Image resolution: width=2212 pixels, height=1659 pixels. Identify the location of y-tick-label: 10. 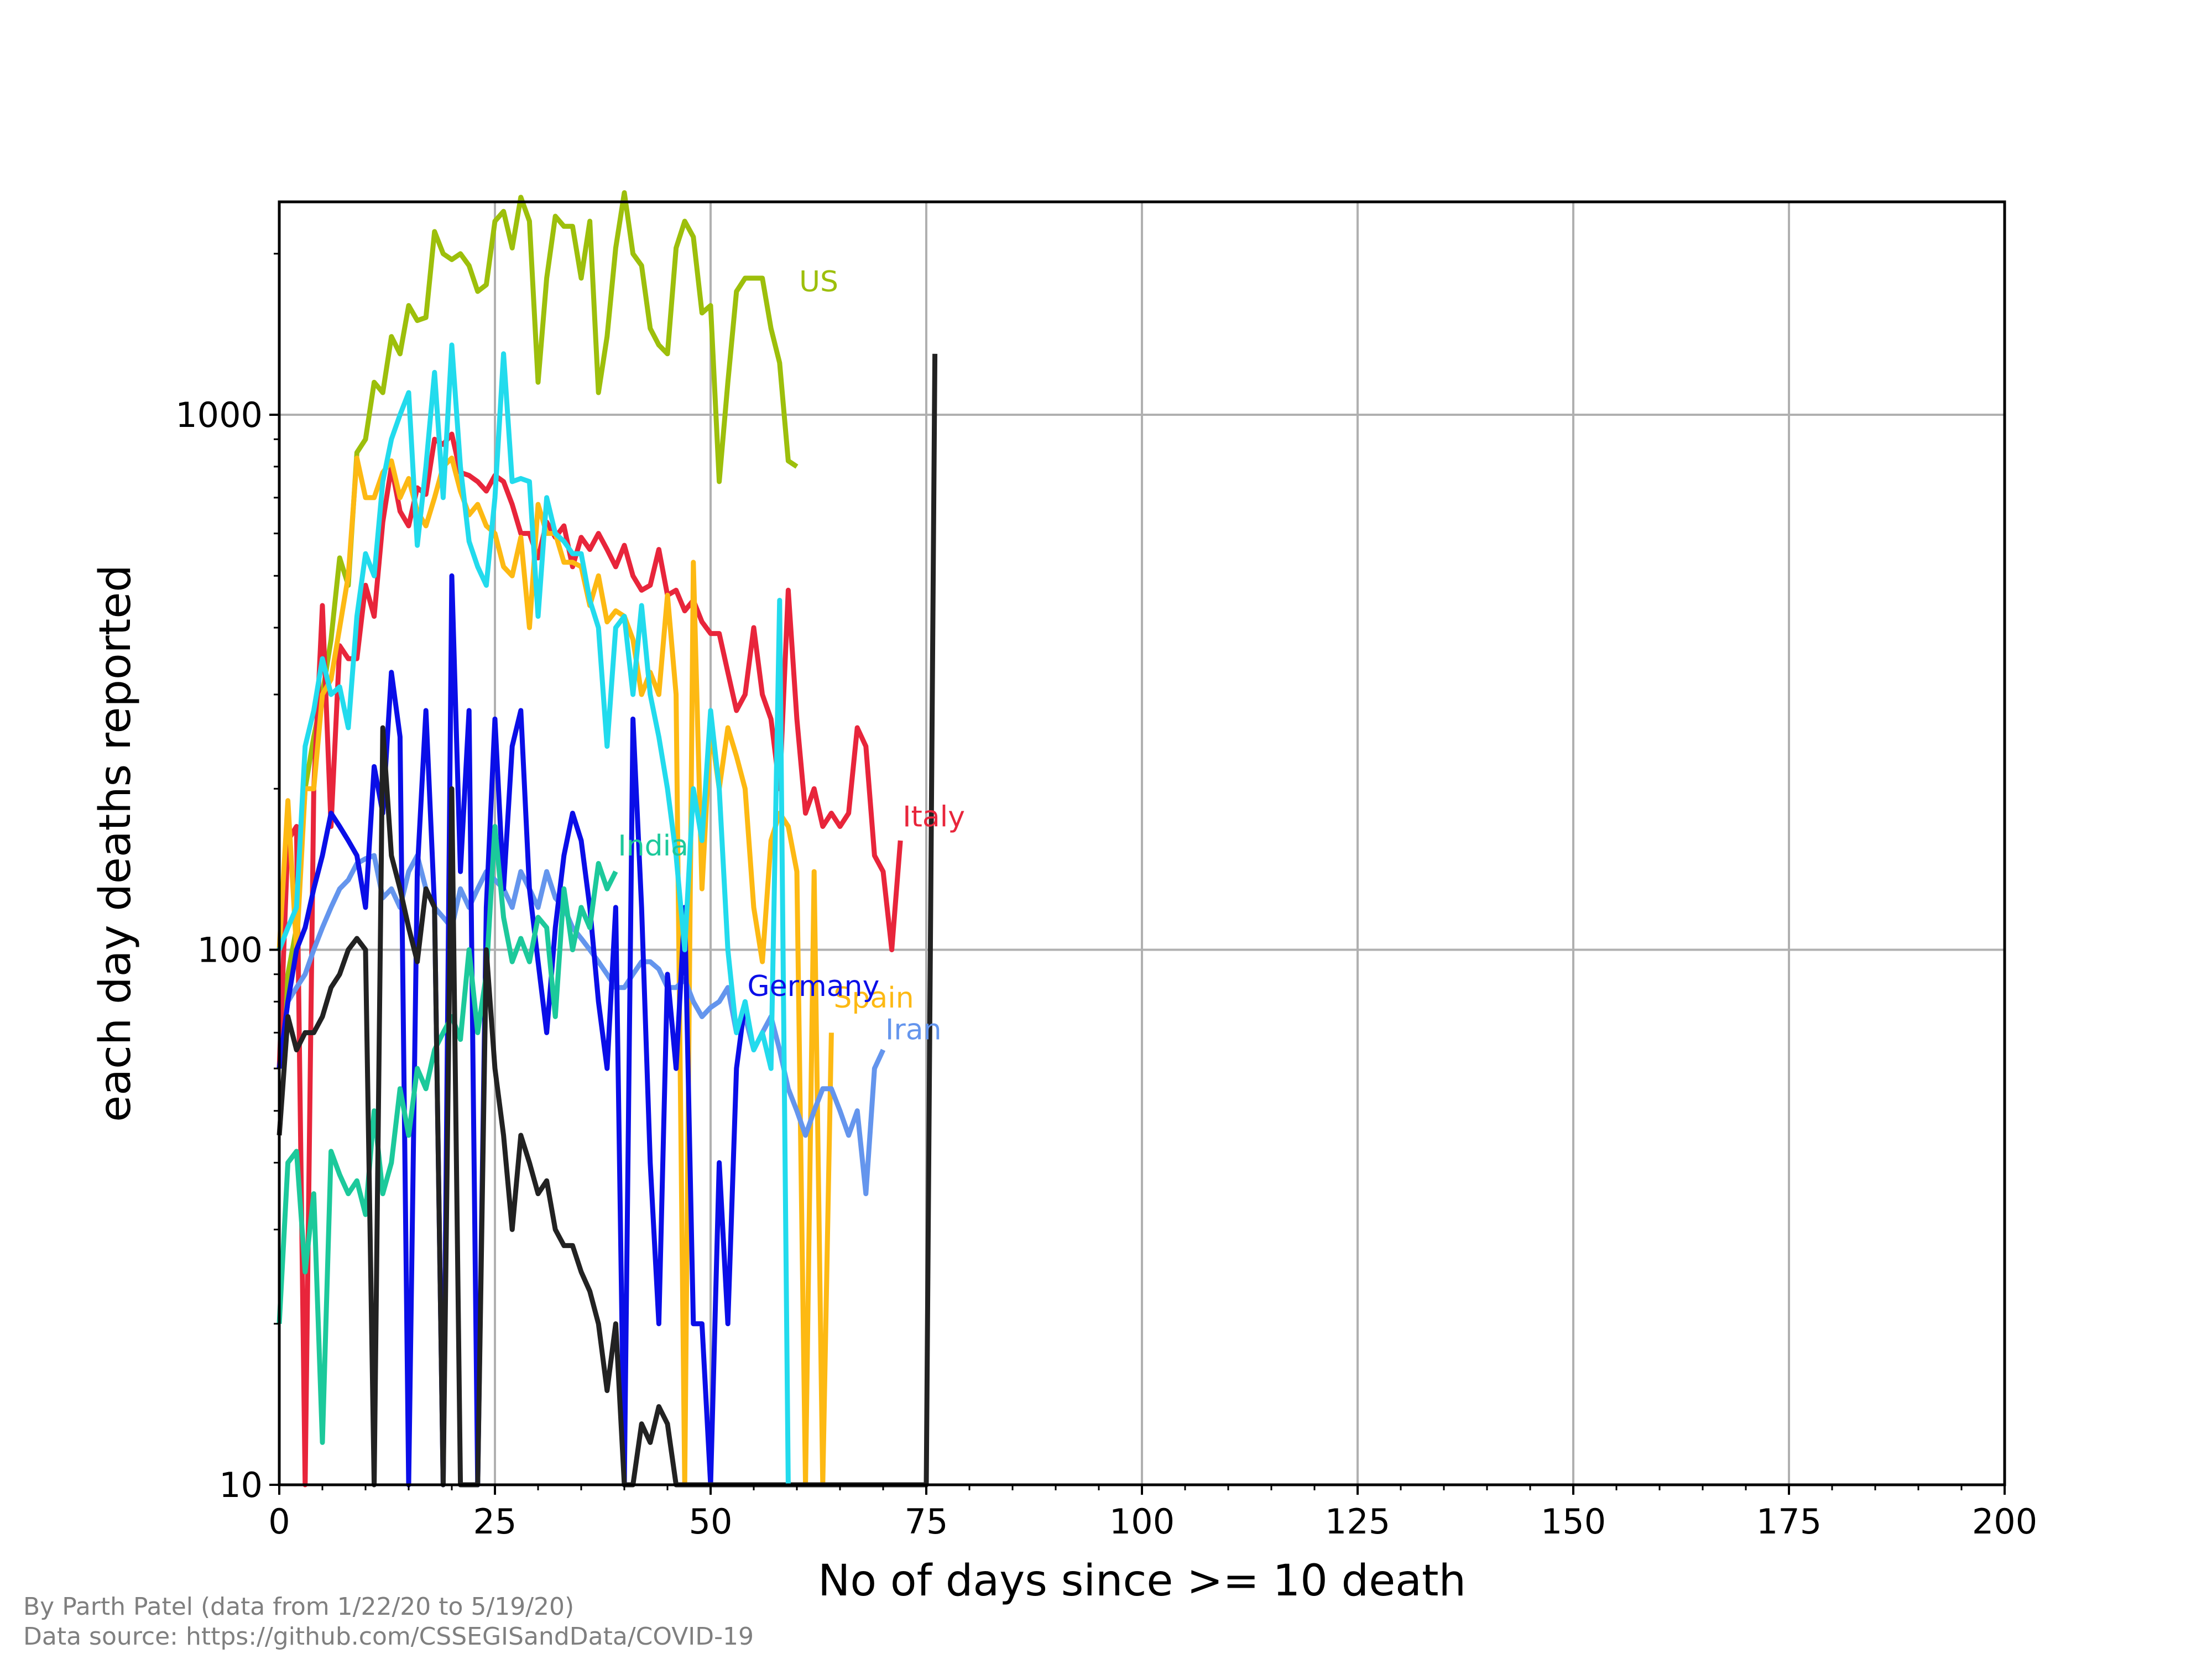
(241, 1485).